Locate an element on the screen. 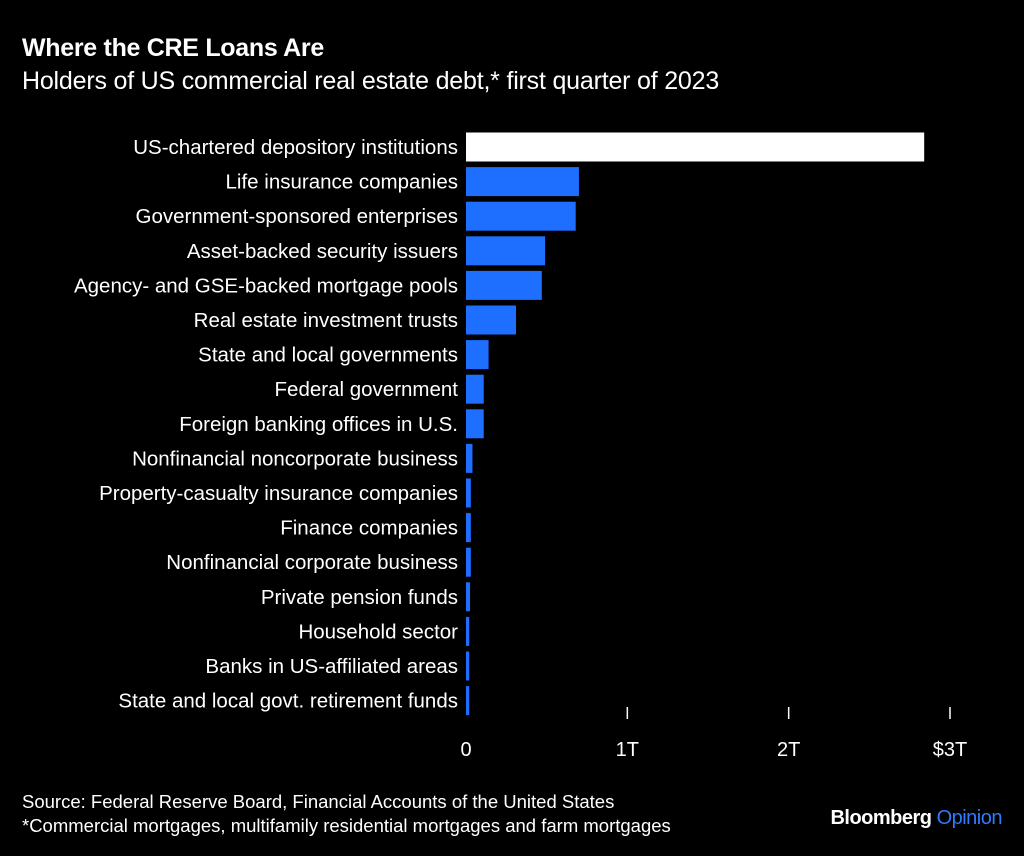  brand-logo: Bloomberg Opinion is located at coordinates (916, 818).